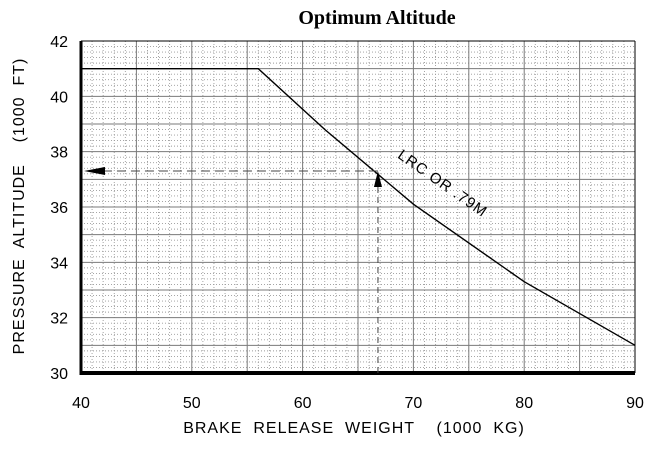  I want to click on x-tick-label: 40, so click(81, 403).